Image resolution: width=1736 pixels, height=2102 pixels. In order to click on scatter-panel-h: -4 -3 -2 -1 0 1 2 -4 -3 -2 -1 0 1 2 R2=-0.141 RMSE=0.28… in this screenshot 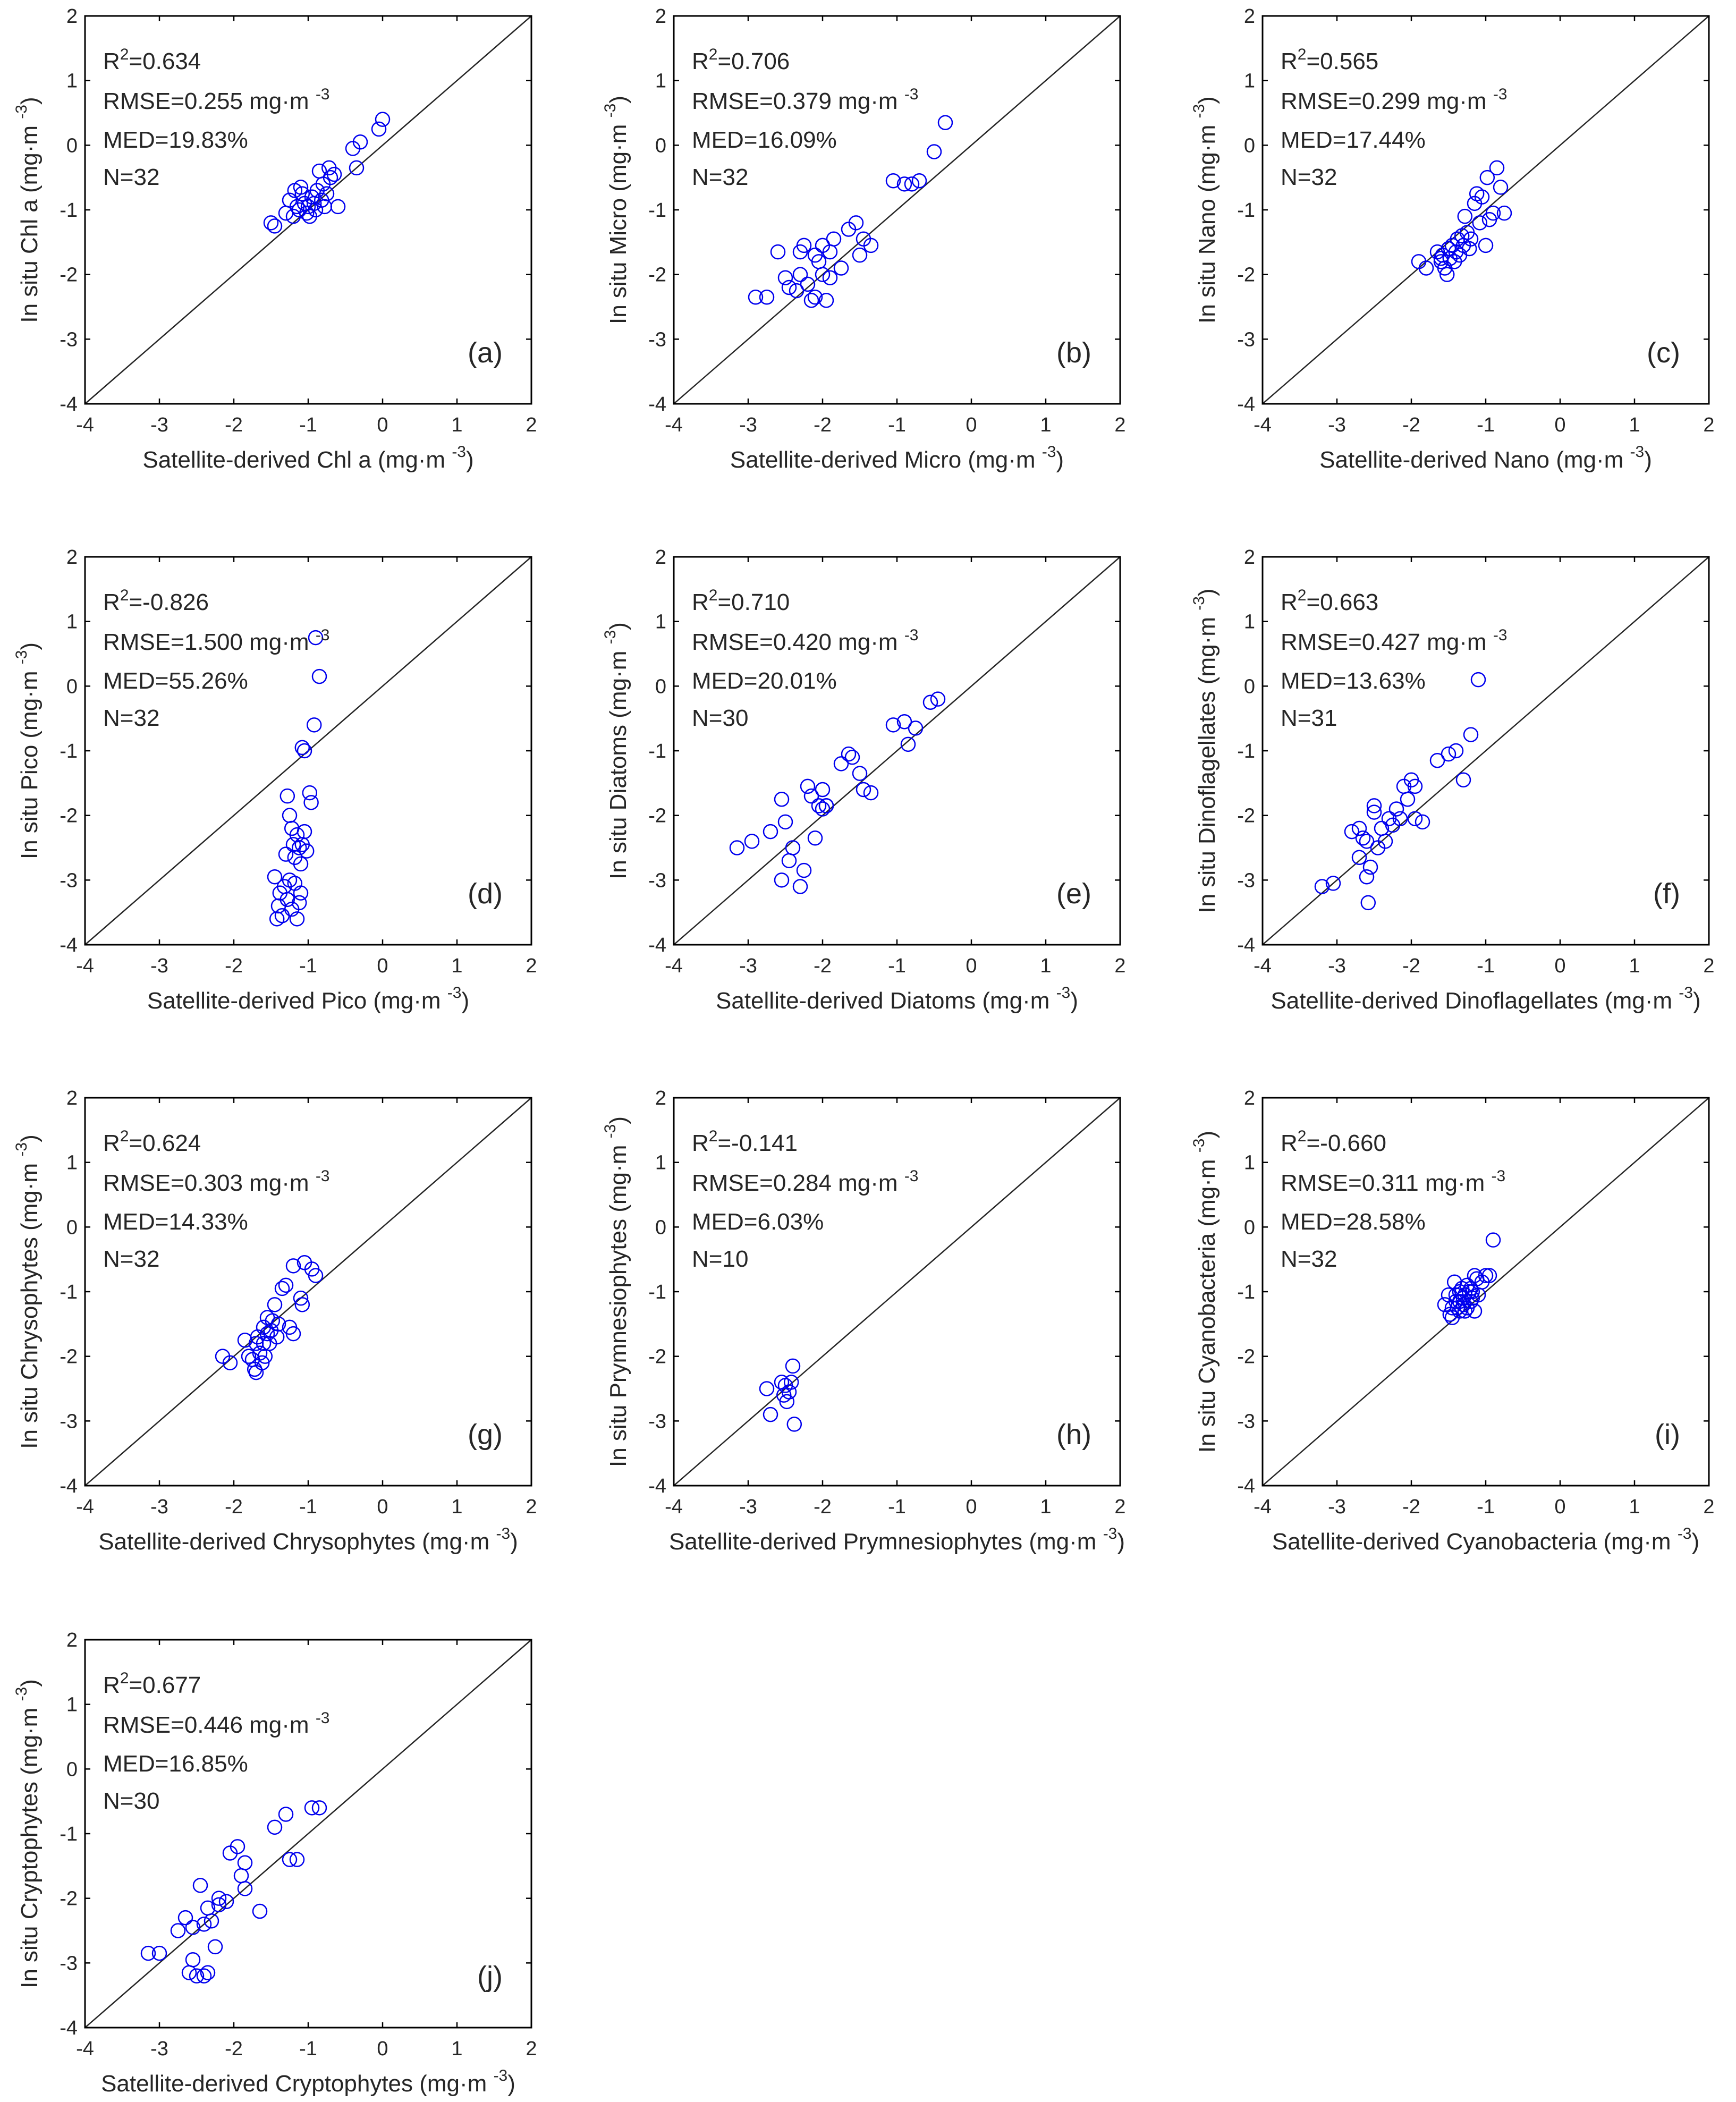, I will do `click(864, 1321)`.